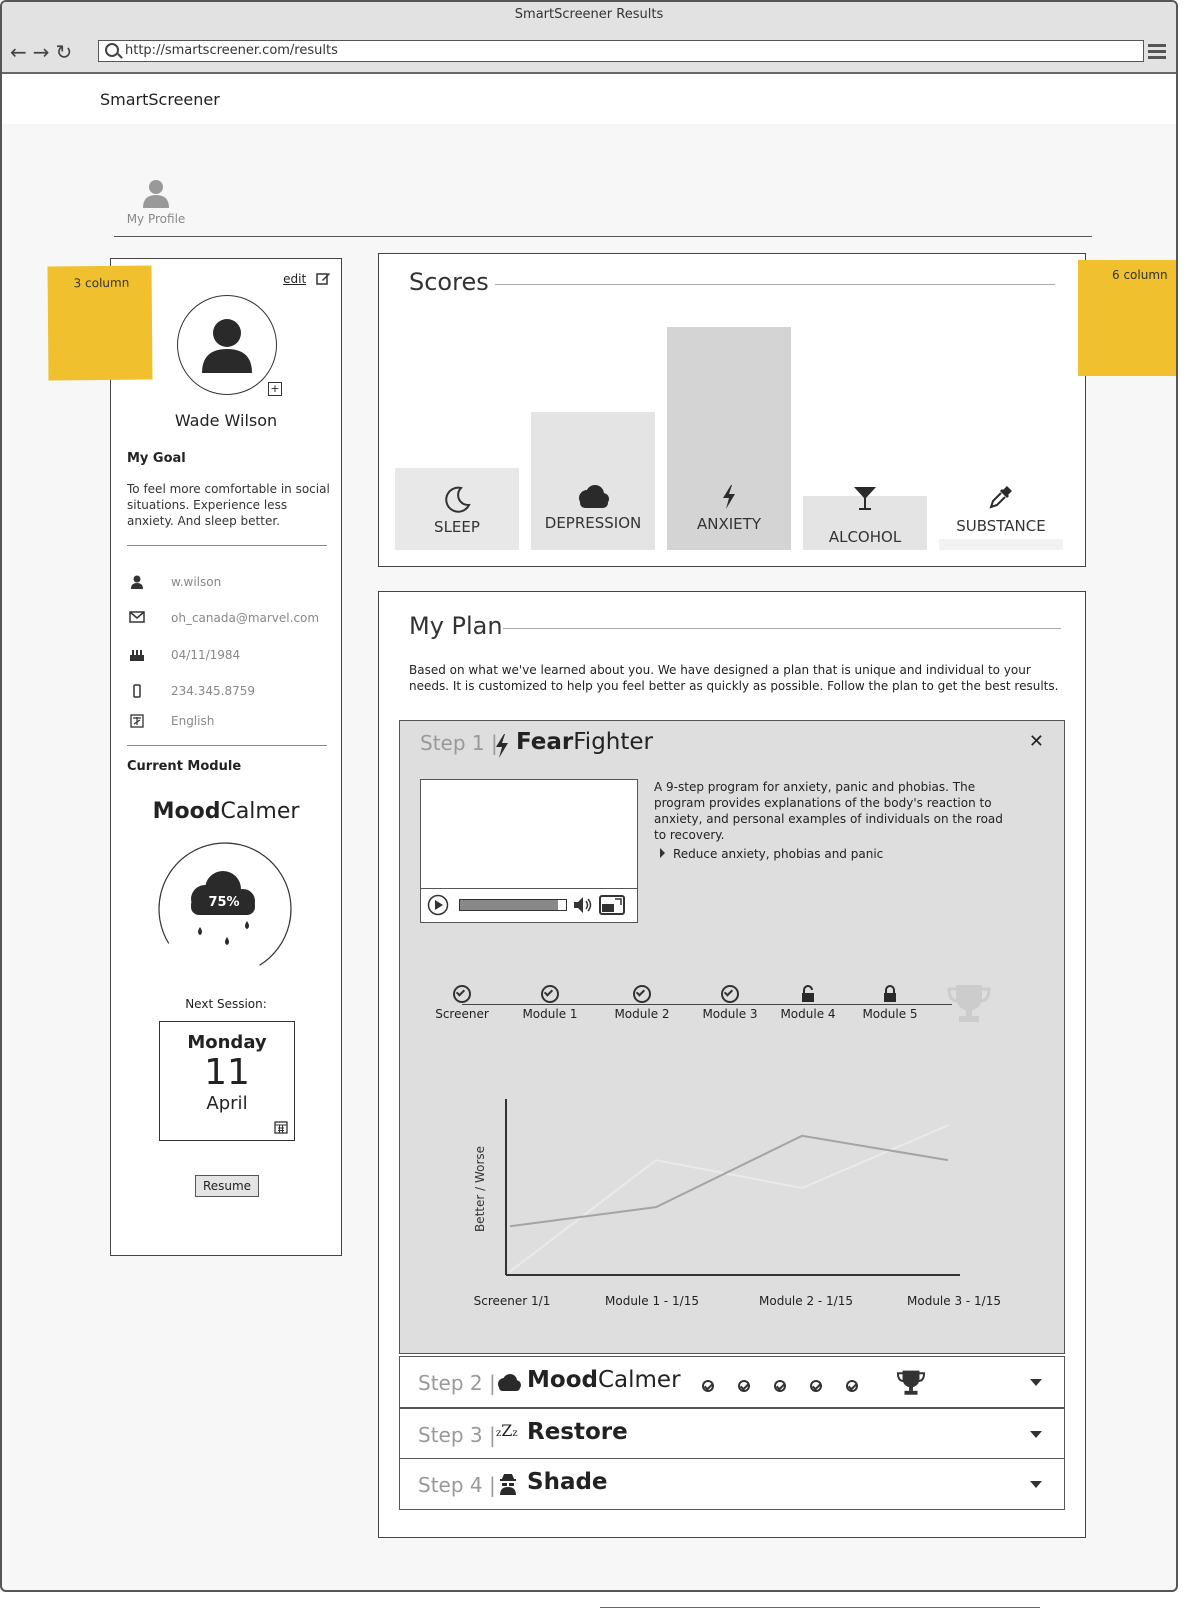  Describe the element at coordinates (513, 905) in the screenshot. I see `video-scrubber` at that location.